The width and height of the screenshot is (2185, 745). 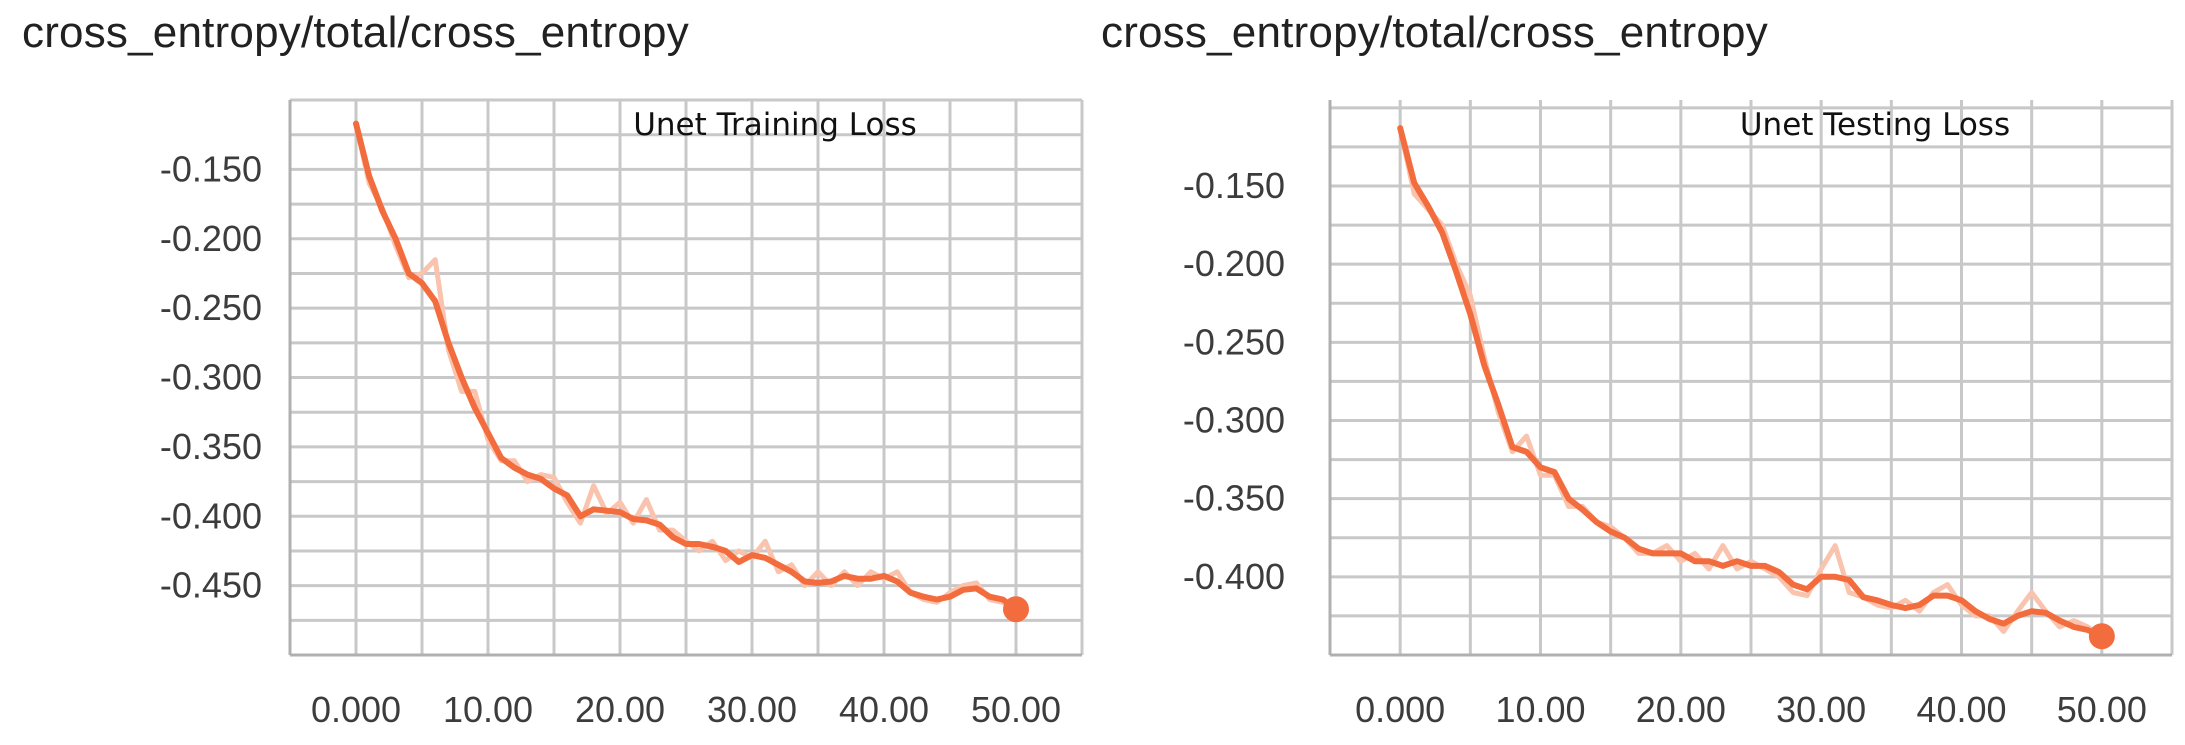 I want to click on chart-annotation: Unet Training Loss, so click(x=775, y=125).